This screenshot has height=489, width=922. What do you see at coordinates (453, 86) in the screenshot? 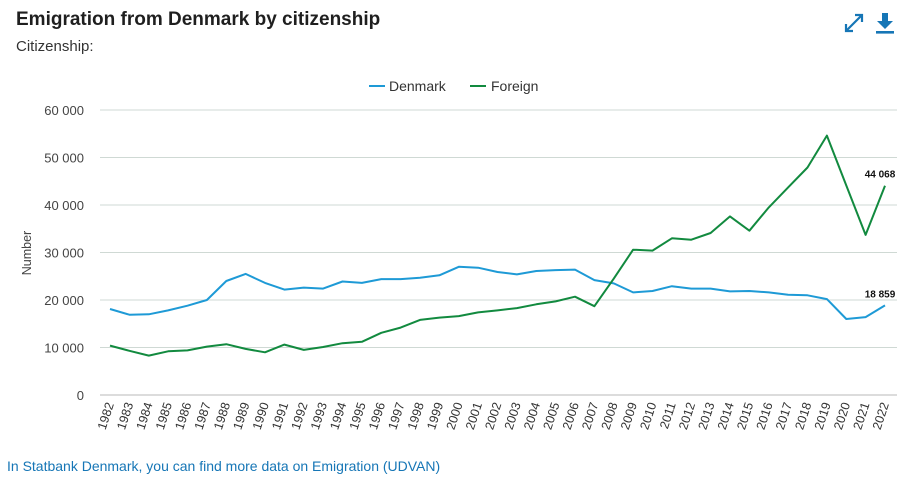
I see `legend: Denmark Foreign` at bounding box center [453, 86].